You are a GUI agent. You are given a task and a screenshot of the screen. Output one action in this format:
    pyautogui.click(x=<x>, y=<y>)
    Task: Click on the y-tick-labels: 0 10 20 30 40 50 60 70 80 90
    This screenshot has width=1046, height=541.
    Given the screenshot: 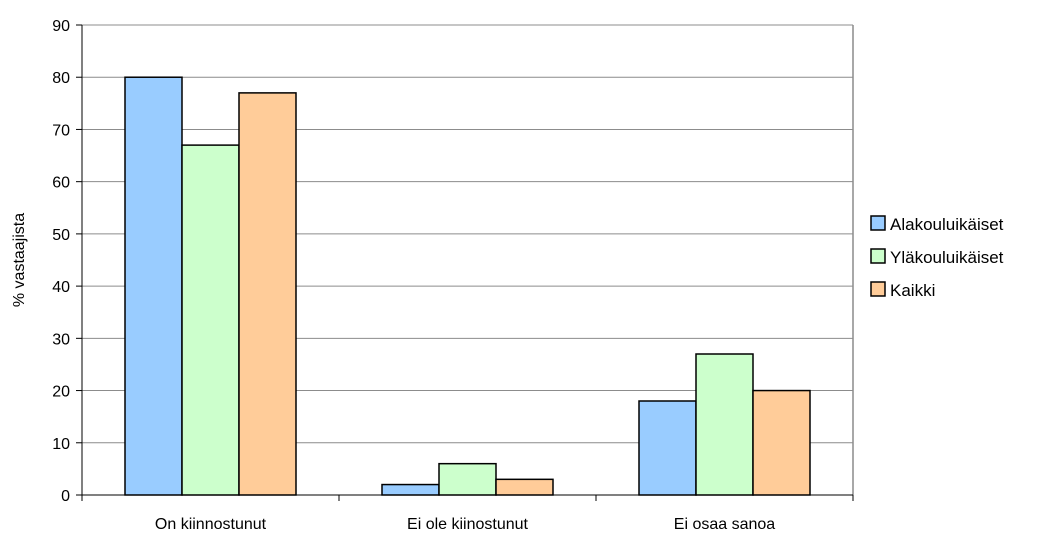 What is the action you would take?
    pyautogui.click(x=61, y=261)
    